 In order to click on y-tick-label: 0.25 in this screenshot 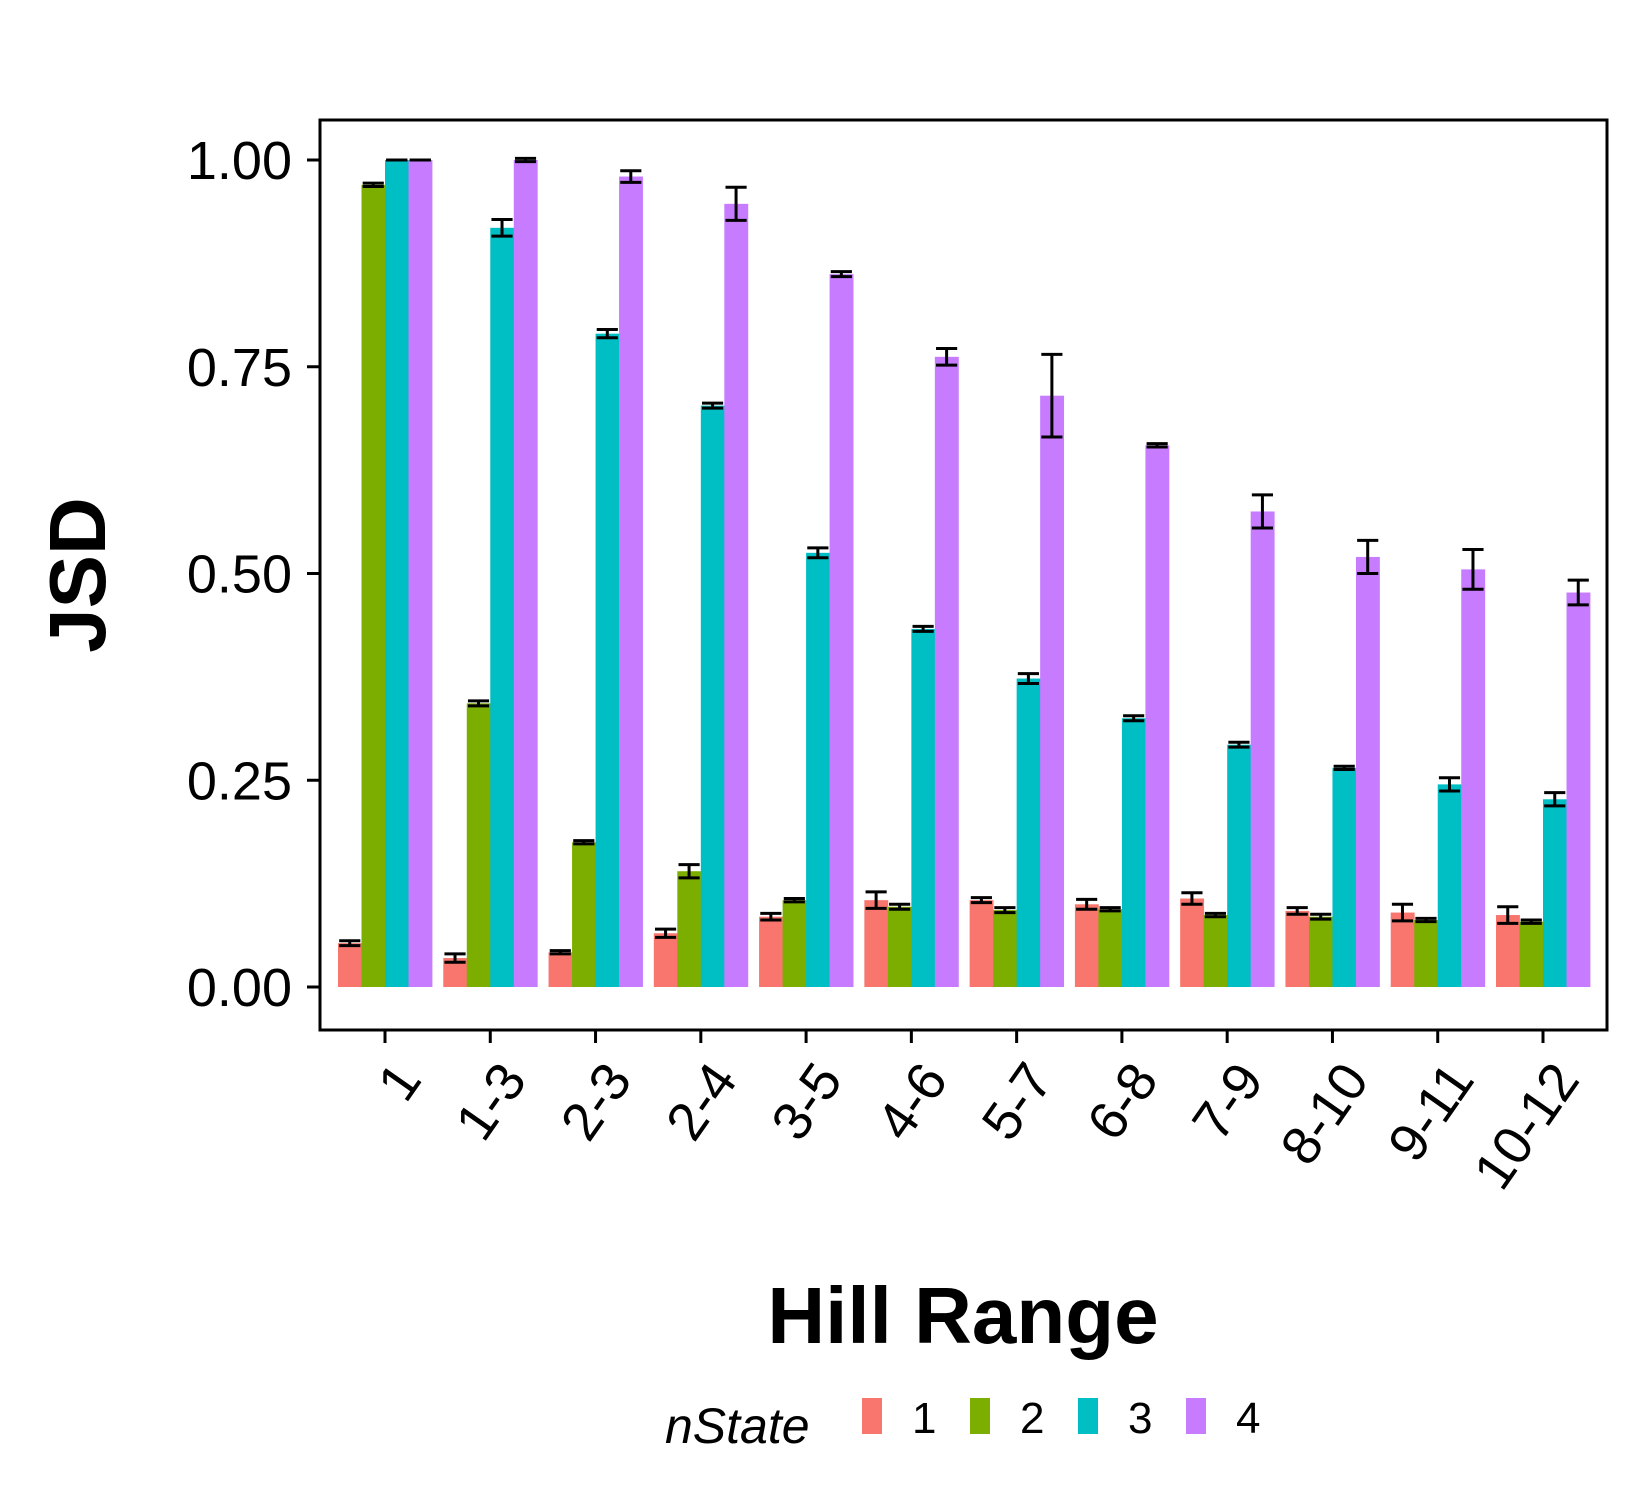, I will do `click(239, 781)`.